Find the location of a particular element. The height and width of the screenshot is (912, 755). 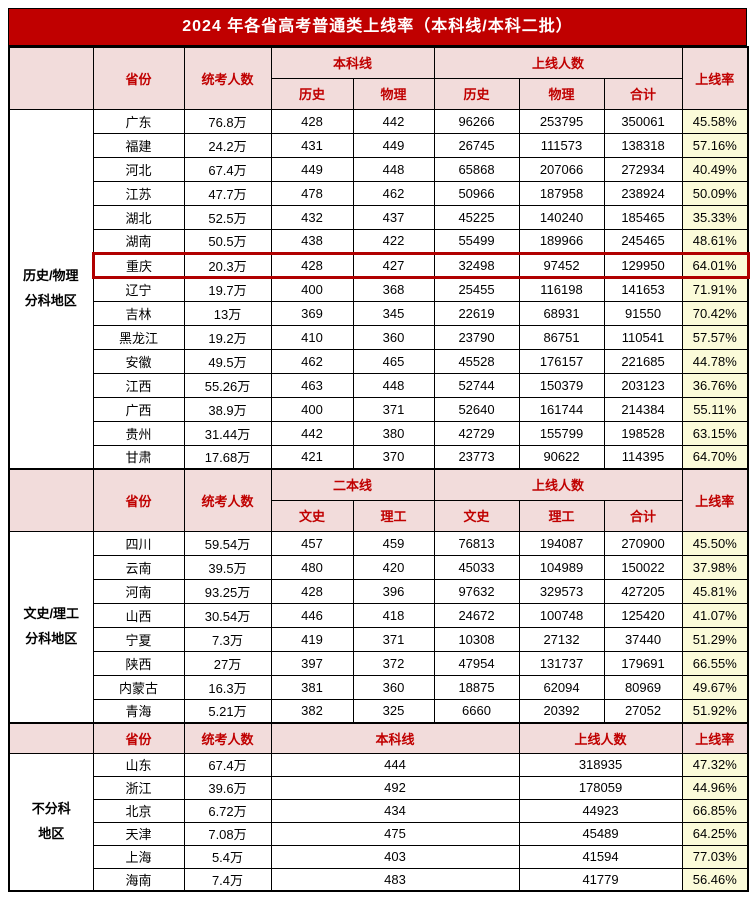

section-2-header-row: 省份 统考人数 二本线 上线人数 上线率 is located at coordinates (378, 500).